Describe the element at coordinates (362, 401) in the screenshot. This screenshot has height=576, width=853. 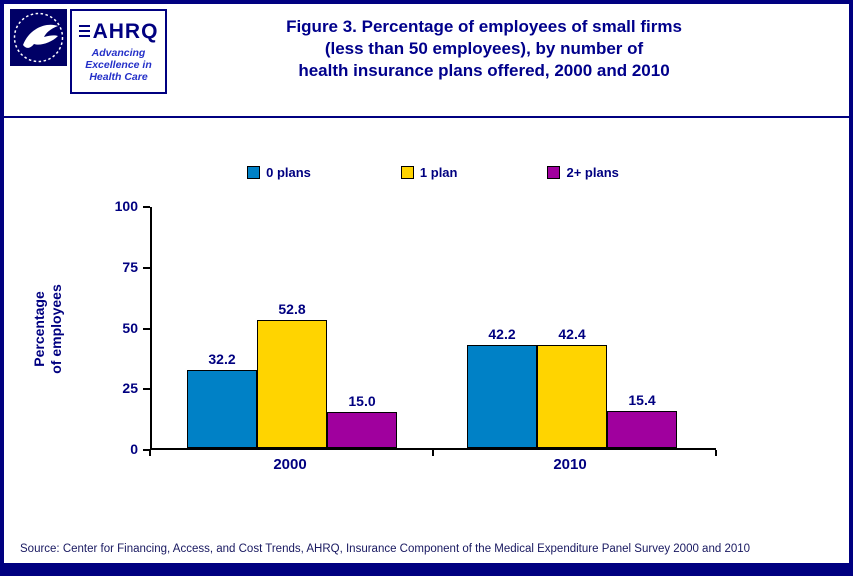
I see `bar-value-label: 15.0` at that location.